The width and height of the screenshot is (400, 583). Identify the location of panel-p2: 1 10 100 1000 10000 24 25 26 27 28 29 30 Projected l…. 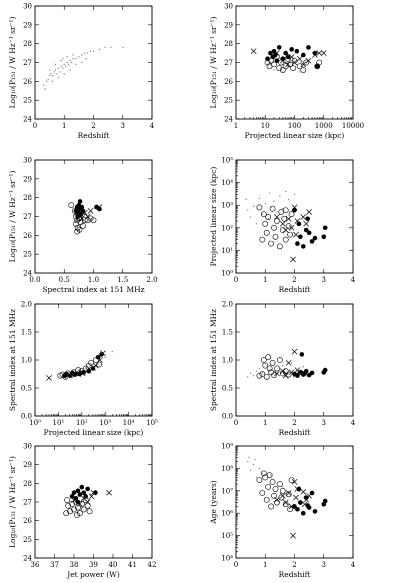
(286, 72).